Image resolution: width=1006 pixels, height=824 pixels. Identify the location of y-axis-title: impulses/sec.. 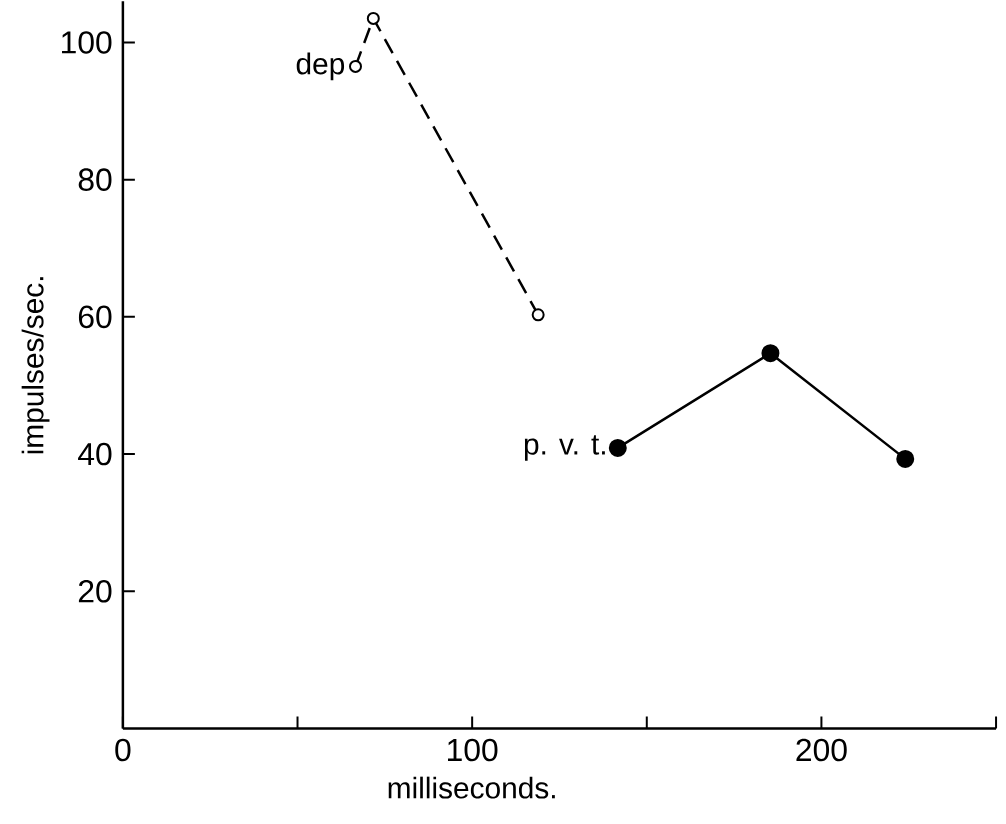
(35, 365).